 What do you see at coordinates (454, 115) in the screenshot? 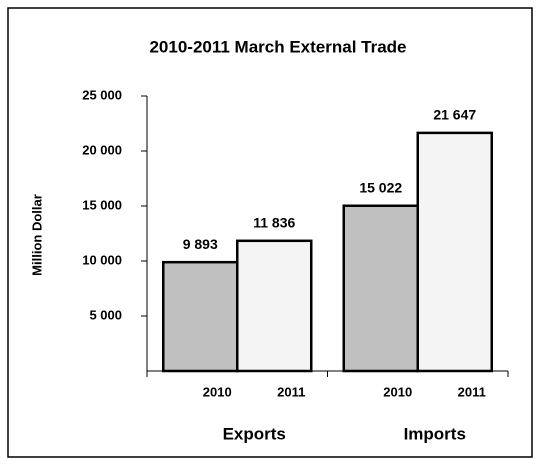
I see `data-label: 21 647` at bounding box center [454, 115].